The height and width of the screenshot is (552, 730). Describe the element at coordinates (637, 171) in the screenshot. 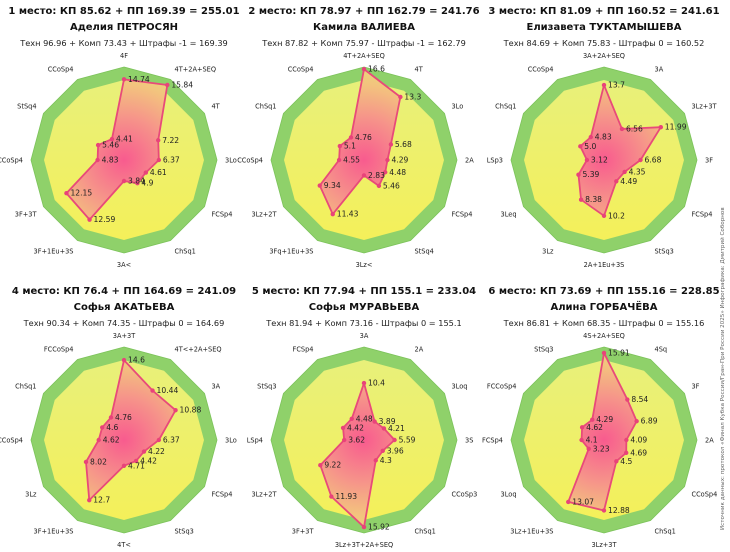

I see `value-label: 4.35` at that location.